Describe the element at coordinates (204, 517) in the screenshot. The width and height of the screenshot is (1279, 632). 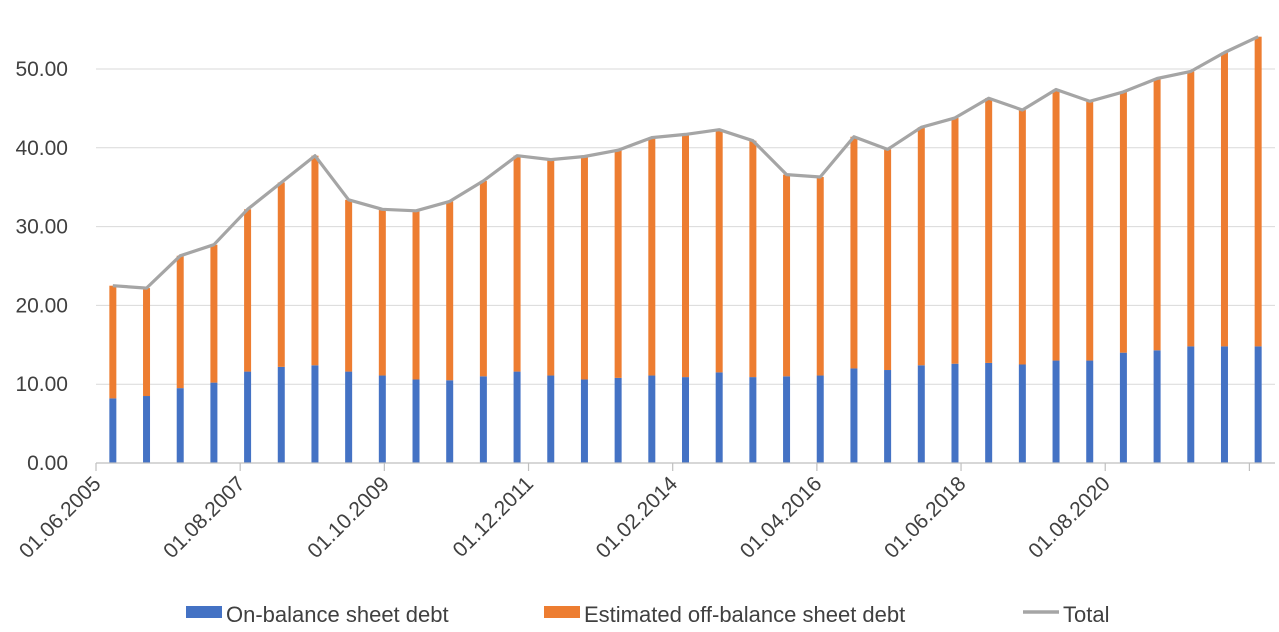
I see `x-tick-label: 01.08.2007` at that location.